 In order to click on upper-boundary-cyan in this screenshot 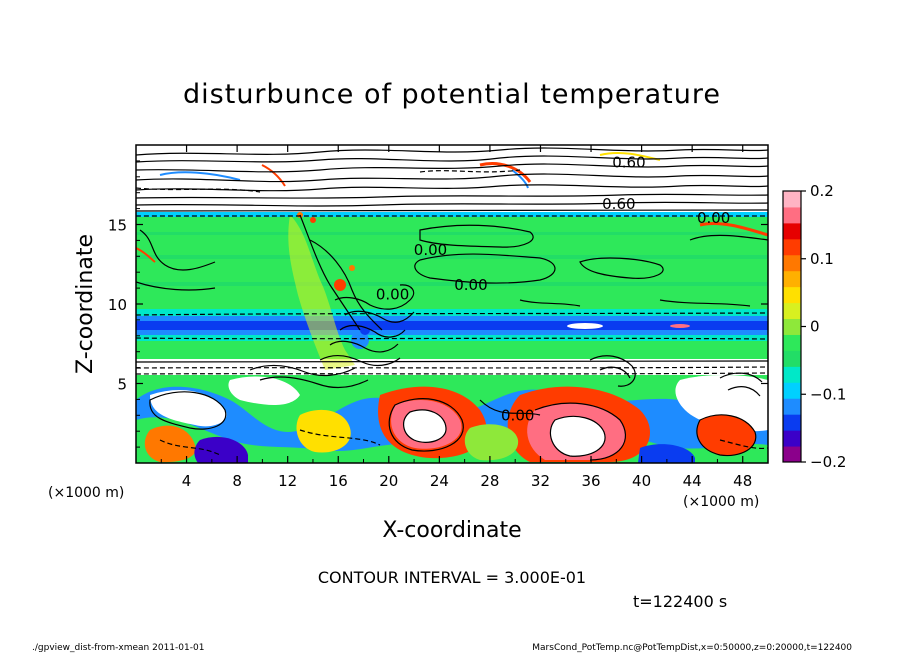, I will do `click(452, 214)`.